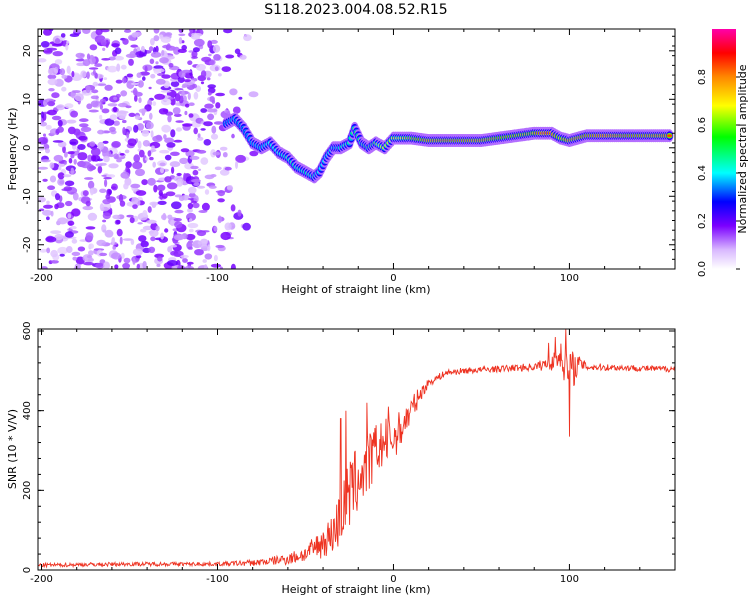 The height and width of the screenshot is (600, 750). I want to click on x-tick-label: -100, so click(217, 579).